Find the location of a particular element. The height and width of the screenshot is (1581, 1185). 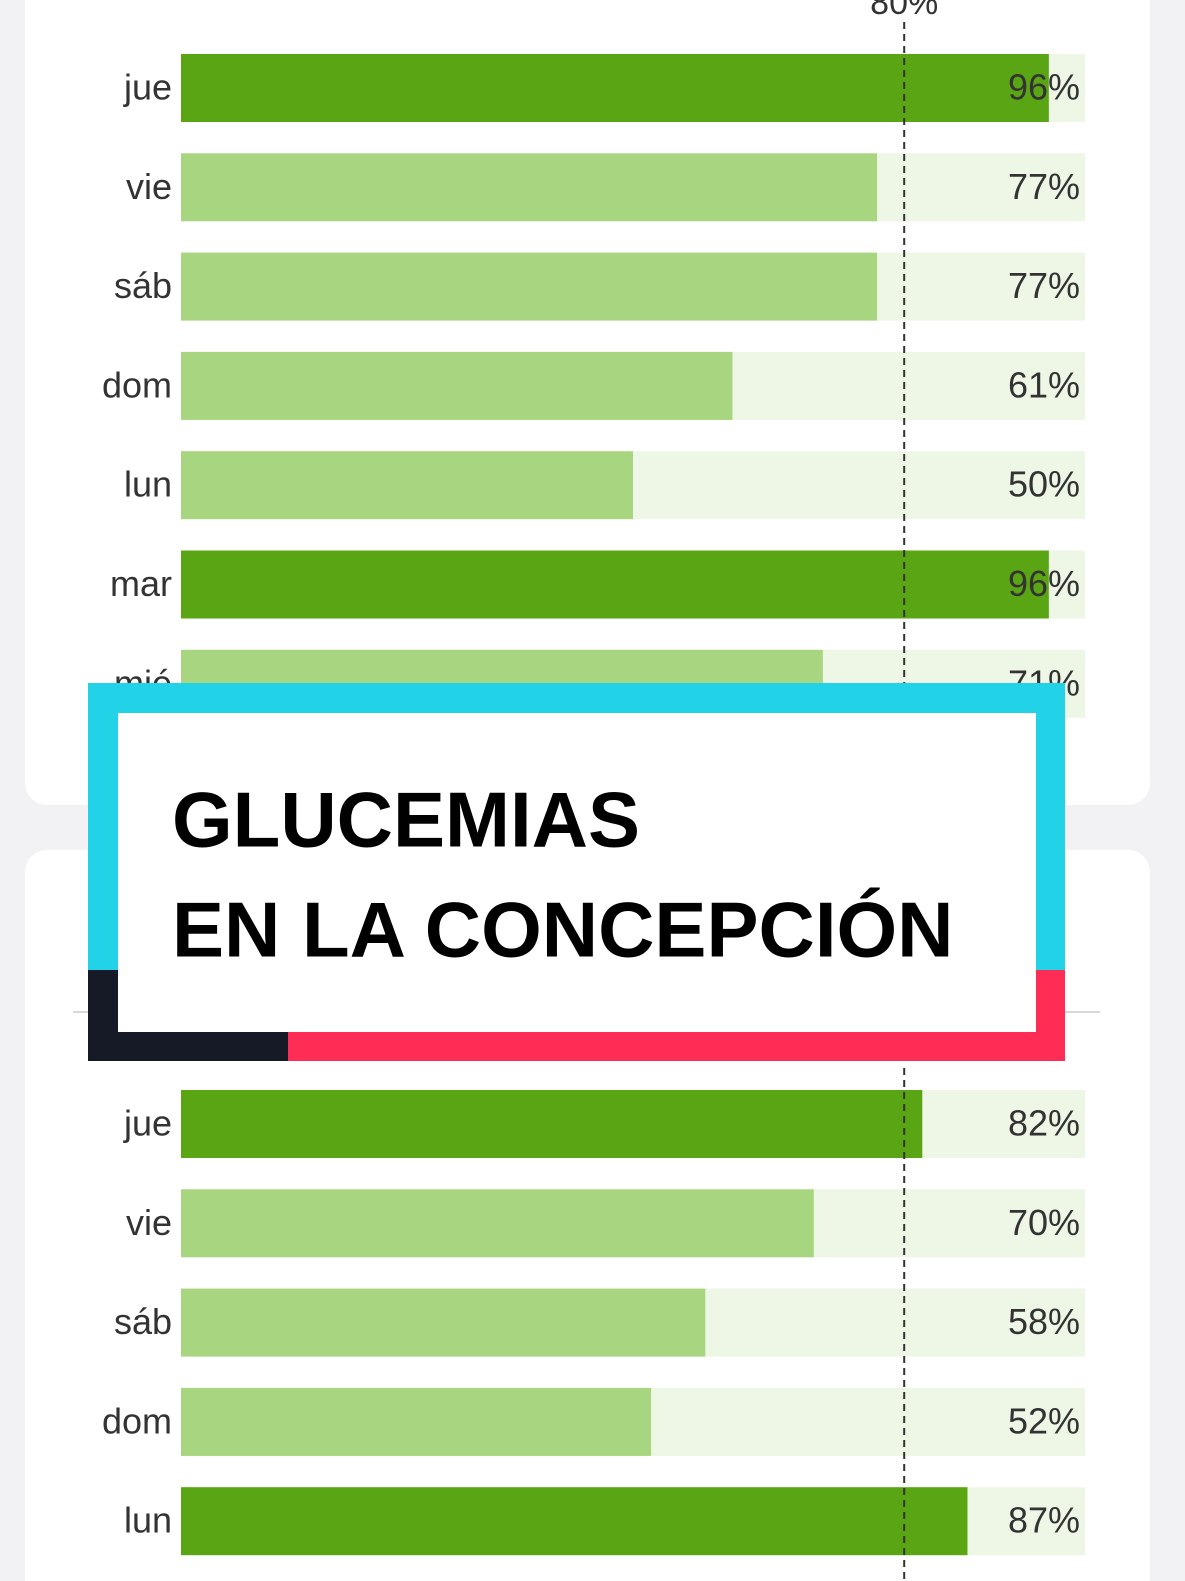

value-label: 52% is located at coordinates (1044, 1420).